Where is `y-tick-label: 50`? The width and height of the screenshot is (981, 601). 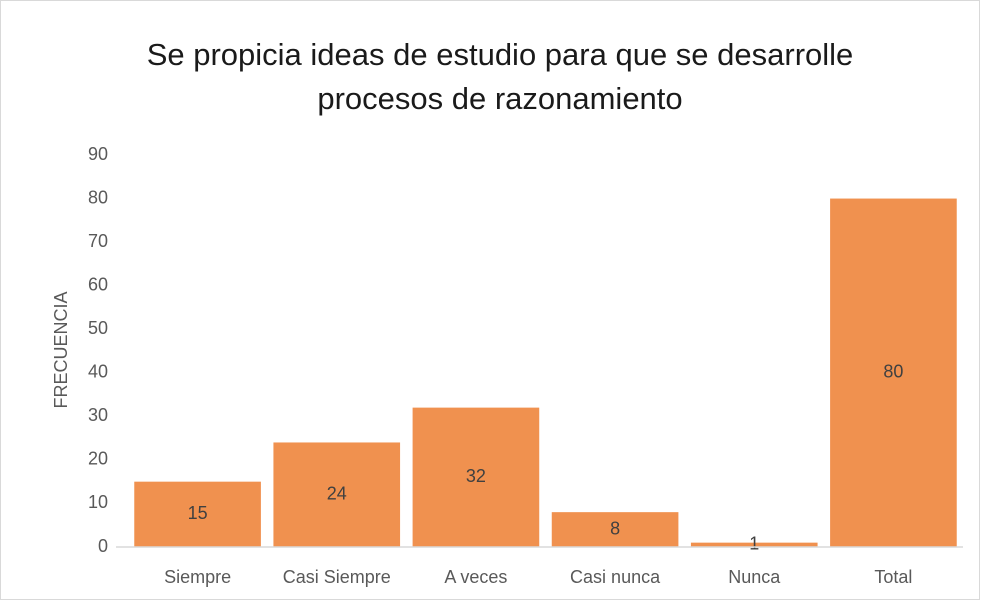 y-tick-label: 50 is located at coordinates (98, 328).